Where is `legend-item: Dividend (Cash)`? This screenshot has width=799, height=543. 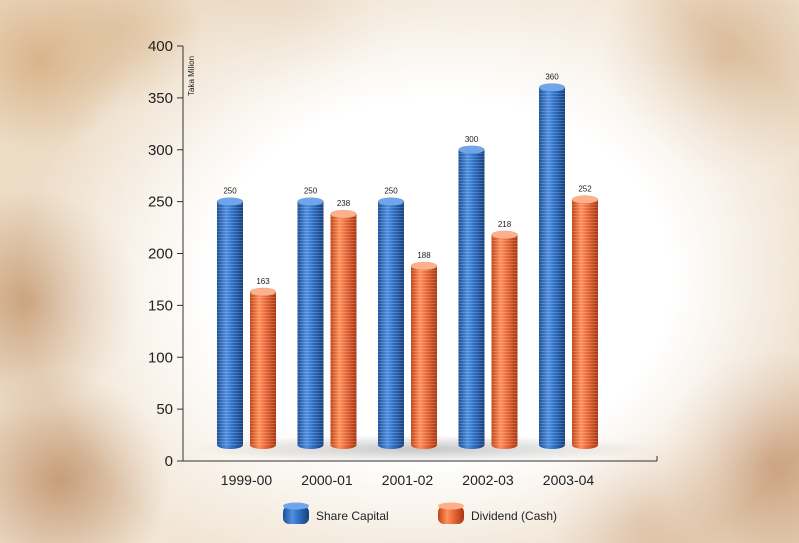
legend-item: Dividend (Cash) is located at coordinates (497, 513).